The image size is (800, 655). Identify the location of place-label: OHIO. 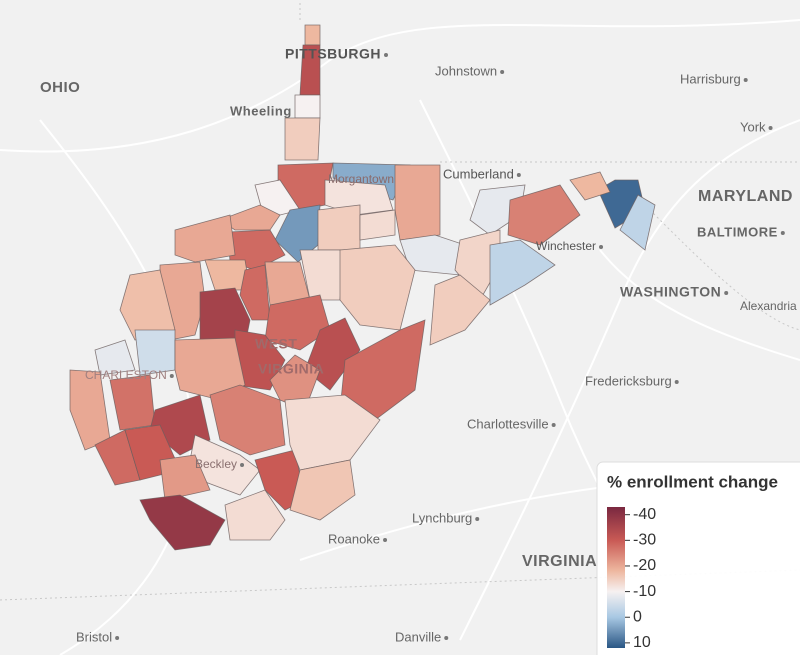
(60, 87).